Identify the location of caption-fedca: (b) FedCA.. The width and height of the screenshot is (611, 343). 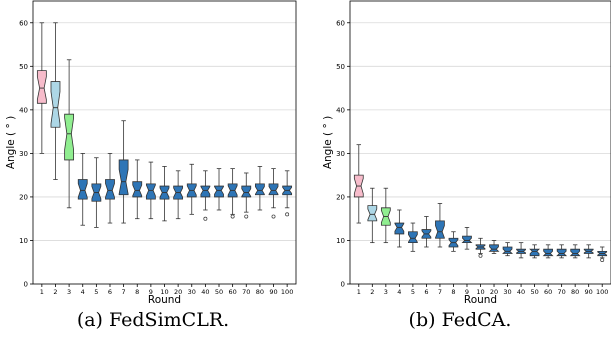
(460, 320).